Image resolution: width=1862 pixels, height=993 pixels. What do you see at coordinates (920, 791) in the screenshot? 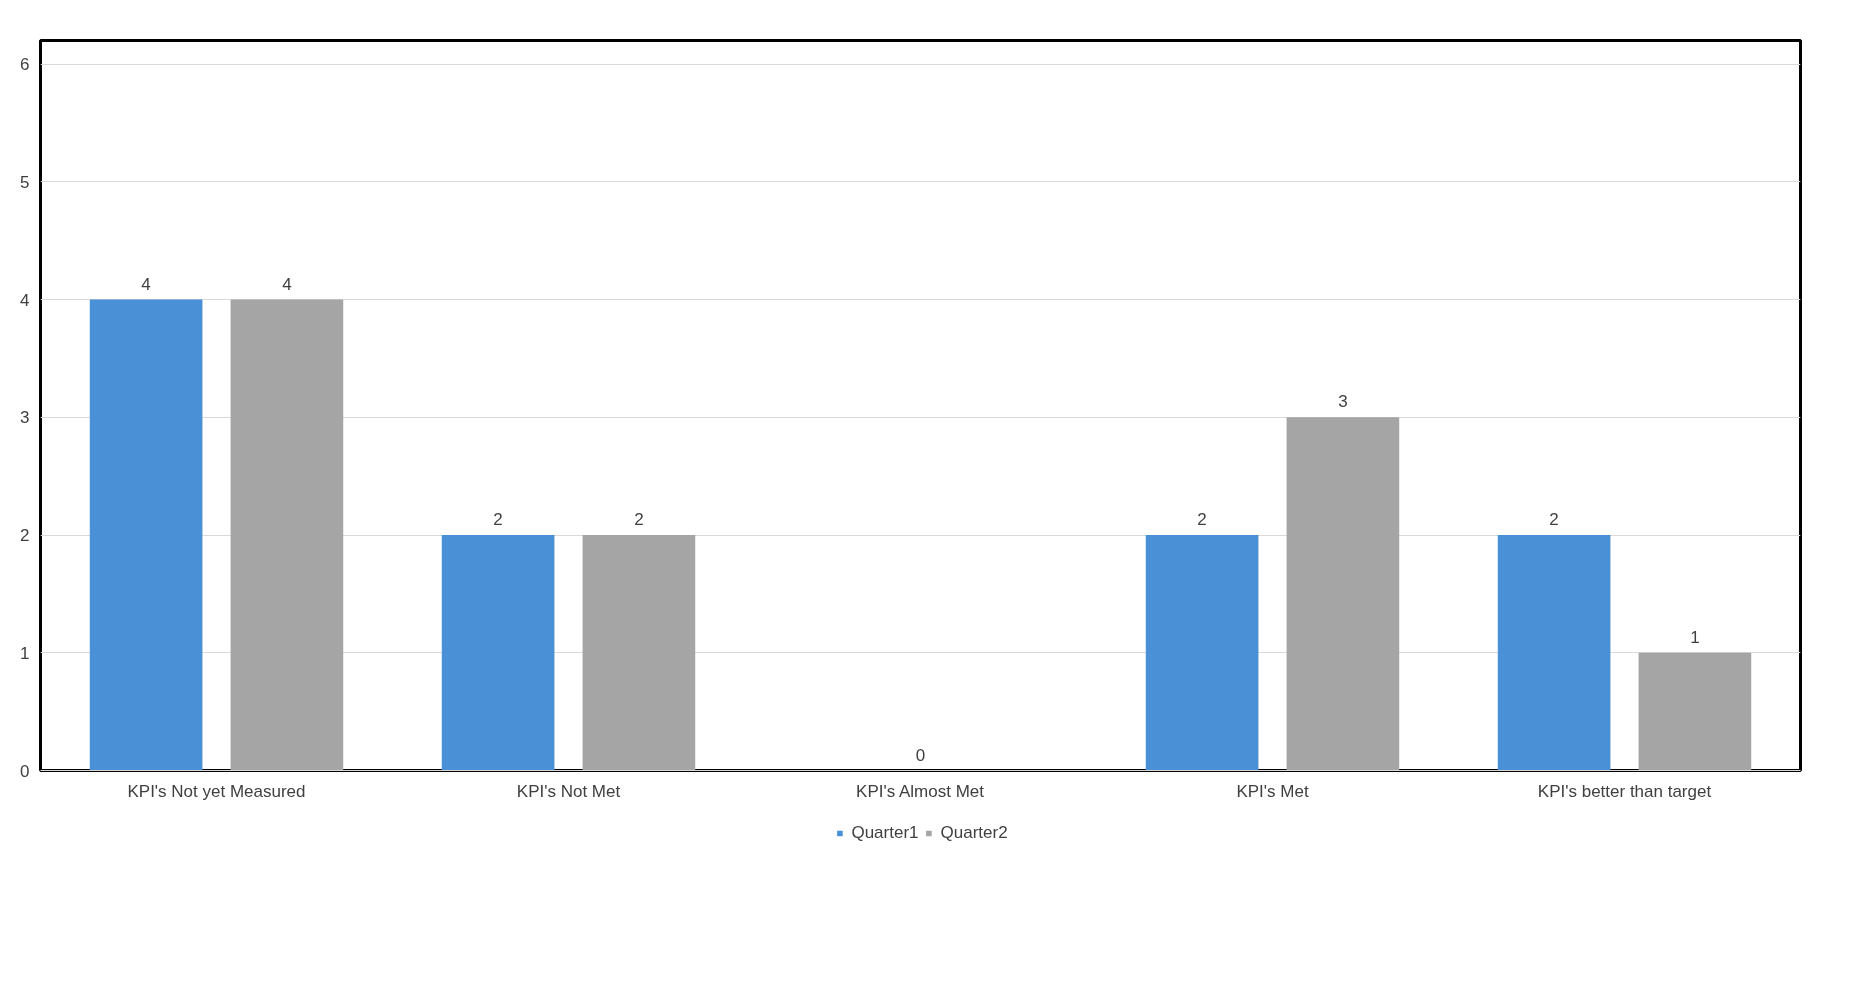
I see `x-tick-label: KPI's Almost Met` at bounding box center [920, 791].